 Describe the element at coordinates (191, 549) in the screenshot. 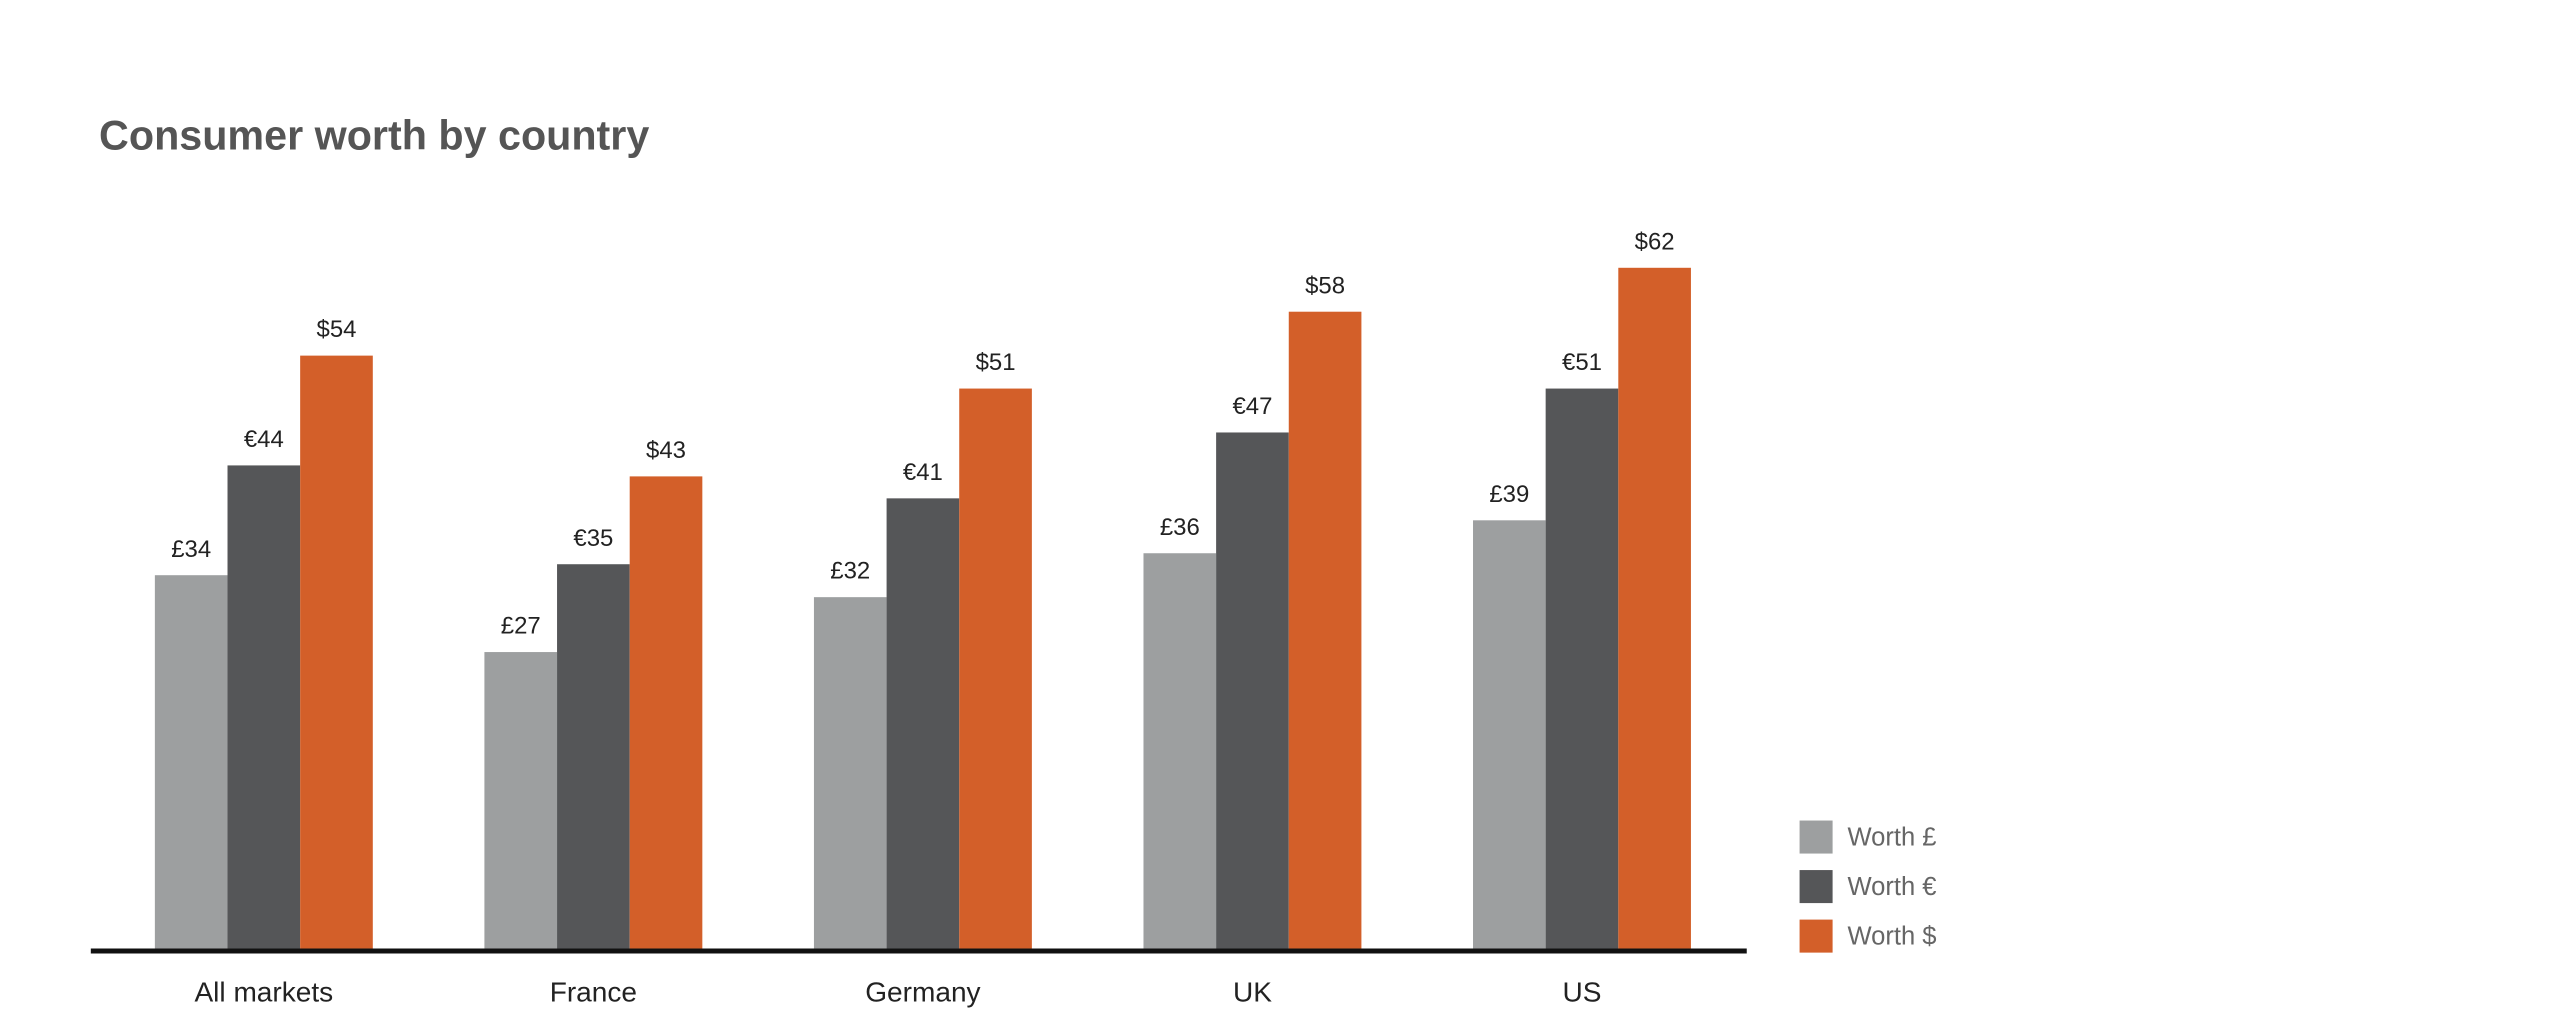

I see `value-label: £34` at that location.